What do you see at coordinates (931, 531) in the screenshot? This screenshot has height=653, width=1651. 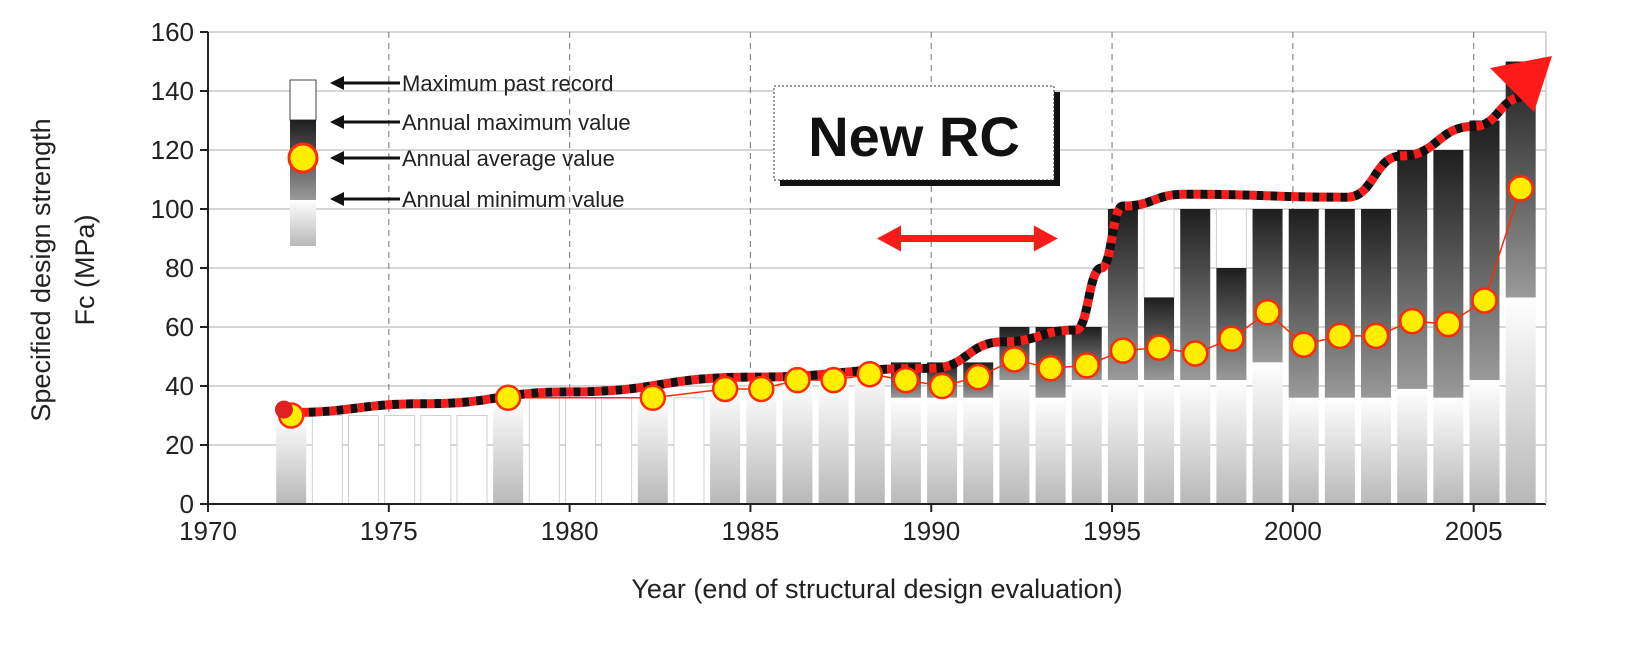 I see `x-tick-label: 1990` at bounding box center [931, 531].